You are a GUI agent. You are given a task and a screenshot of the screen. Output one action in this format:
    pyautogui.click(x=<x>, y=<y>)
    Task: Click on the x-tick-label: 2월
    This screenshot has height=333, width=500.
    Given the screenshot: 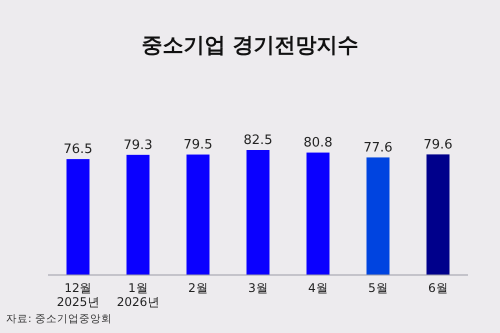 What is the action you would take?
    pyautogui.click(x=198, y=288)
    